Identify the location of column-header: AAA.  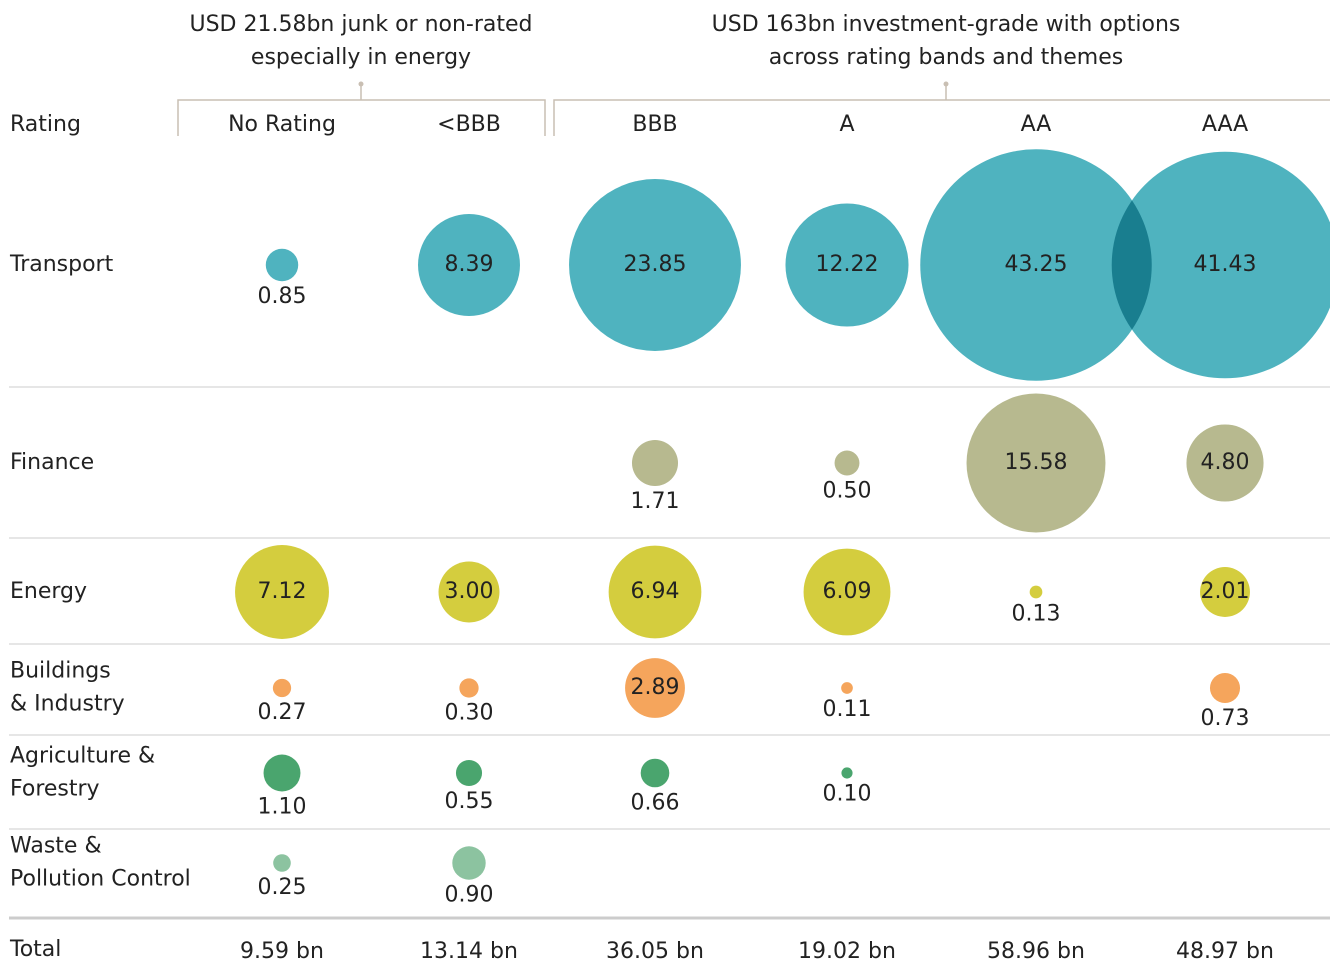
(1225, 124).